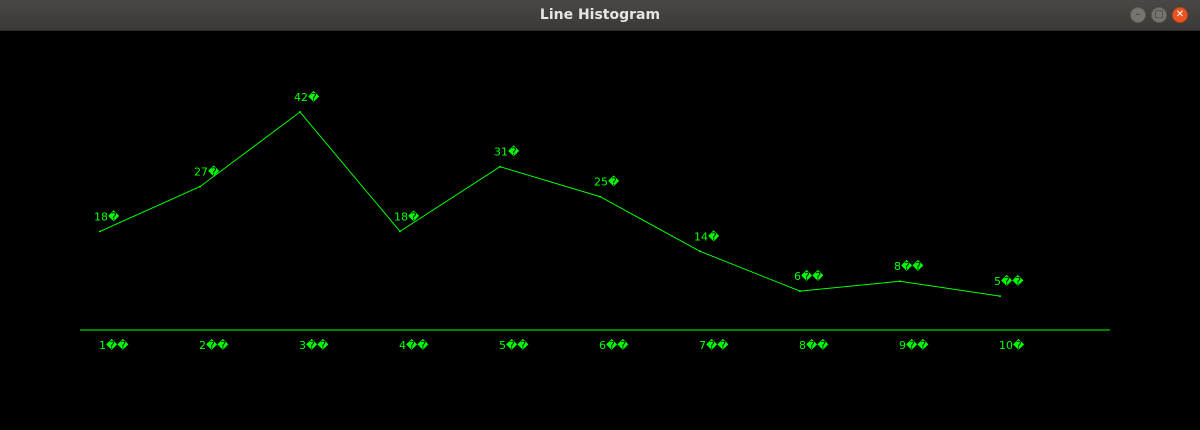 This screenshot has width=1200, height=430. I want to click on close-button: ✕, so click(1180, 15).